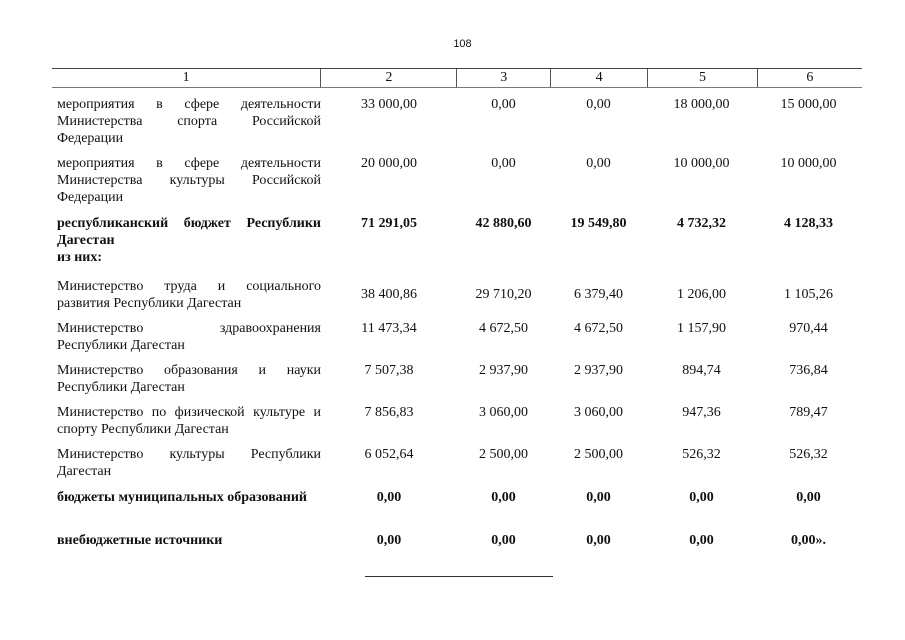 The height and width of the screenshot is (640, 905). What do you see at coordinates (502, 78) in the screenshot?
I see `column-header: 3` at bounding box center [502, 78].